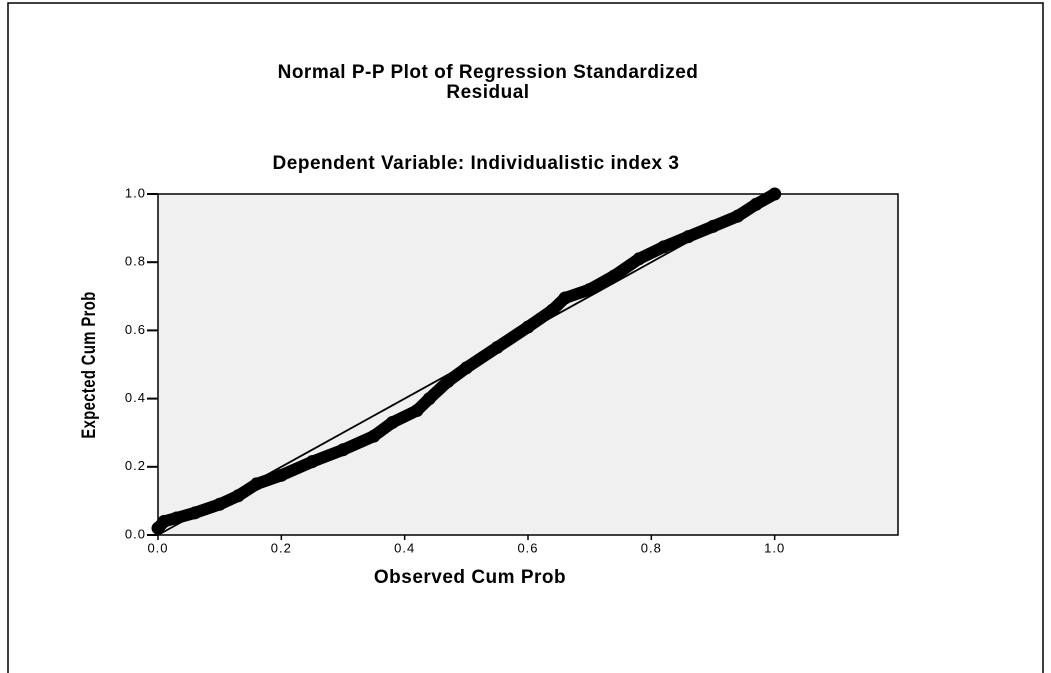  Describe the element at coordinates (774, 547) in the screenshot. I see `x-tick-label: 1.0` at that location.